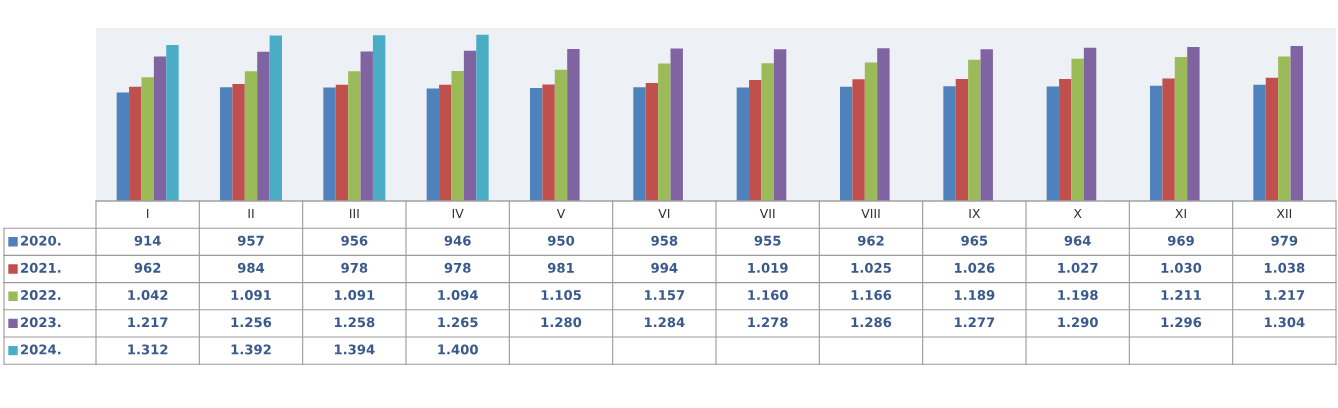  Describe the element at coordinates (871, 322) in the screenshot. I see `data-label: 1.286` at that location.